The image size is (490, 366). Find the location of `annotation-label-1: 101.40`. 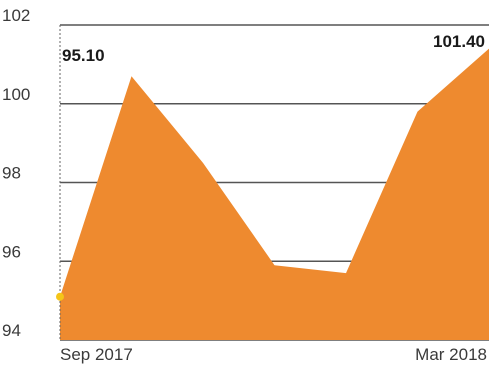

annotation-label-1: 101.40 is located at coordinates (459, 41).